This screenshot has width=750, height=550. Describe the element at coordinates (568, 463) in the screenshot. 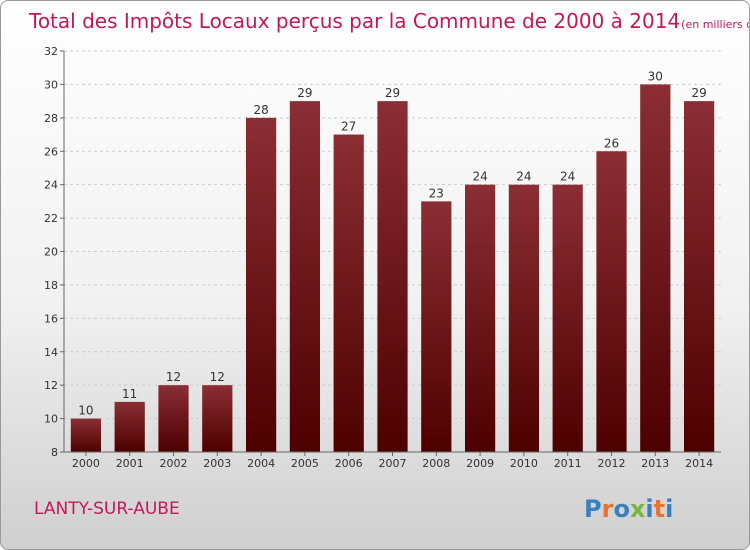

I see `x-tick-label: 2011` at that location.